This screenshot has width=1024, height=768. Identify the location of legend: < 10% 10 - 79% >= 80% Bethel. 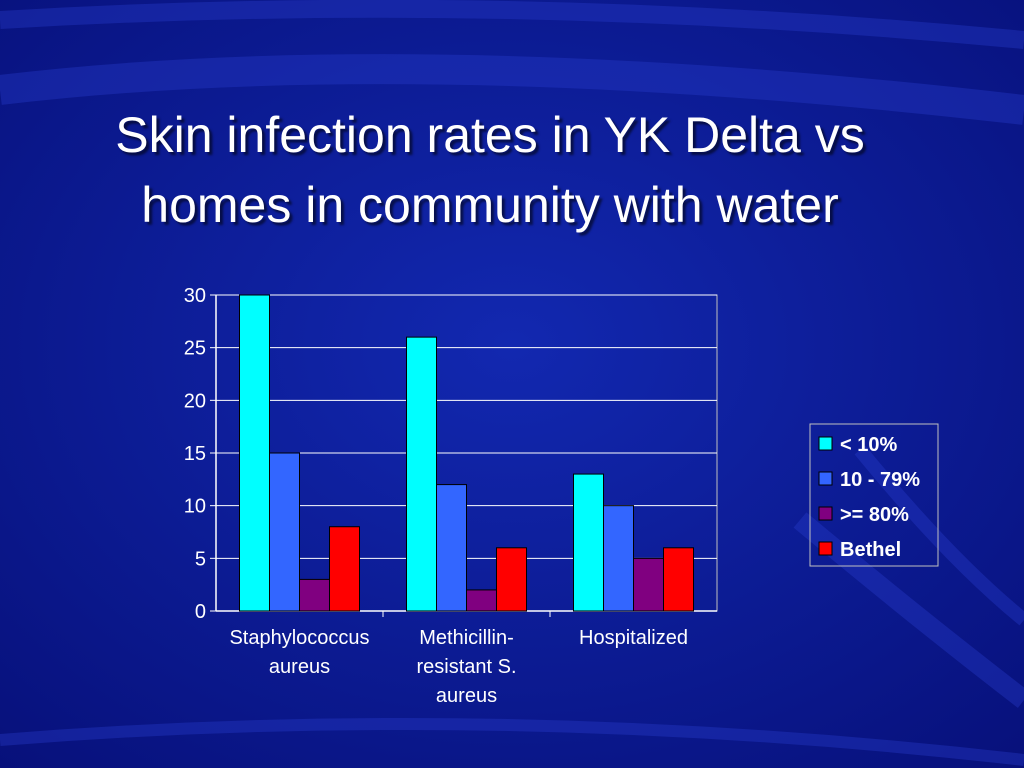
(874, 495).